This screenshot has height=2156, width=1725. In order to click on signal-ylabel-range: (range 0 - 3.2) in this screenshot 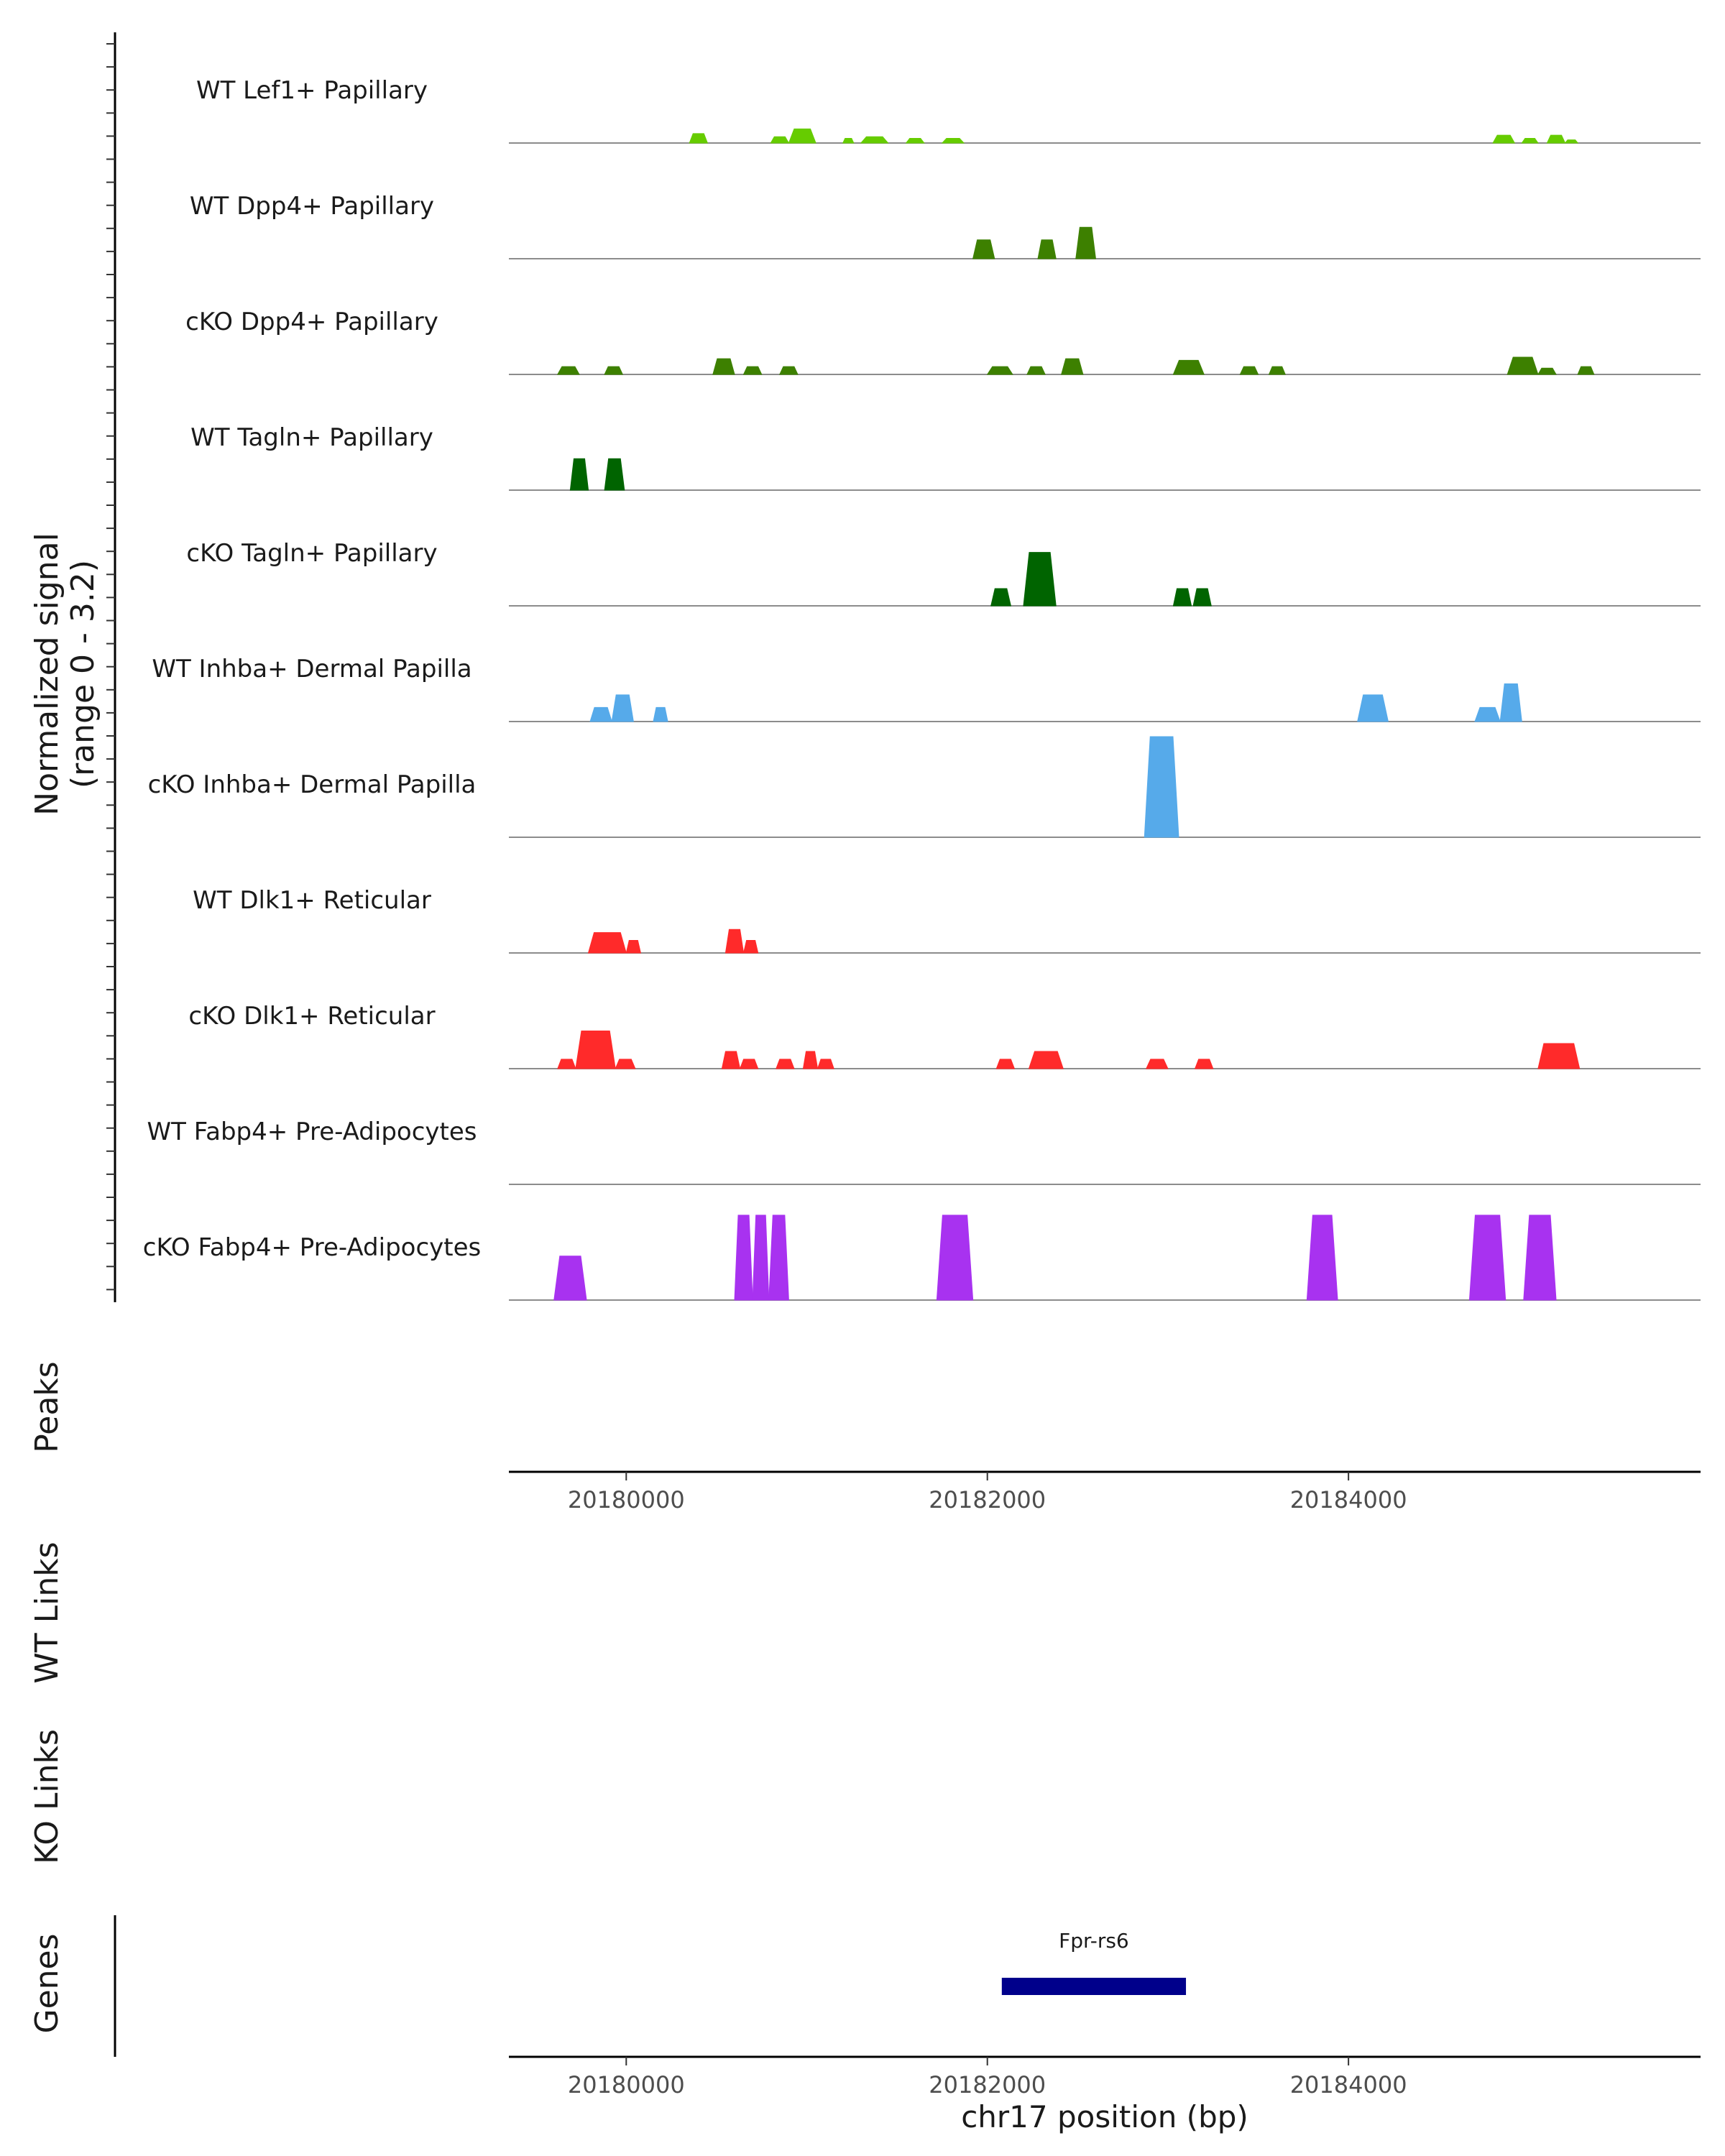, I will do `click(83, 674)`.